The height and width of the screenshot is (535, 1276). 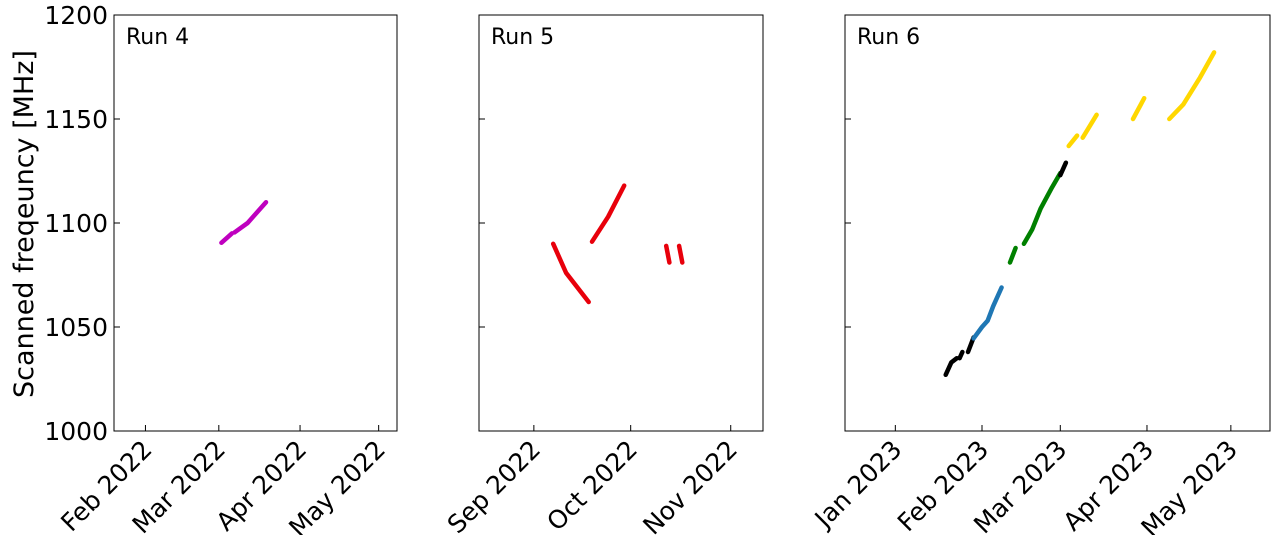 What do you see at coordinates (494, 485) in the screenshot?
I see `panel-2-xtick-label-1: Sep 2022` at bounding box center [494, 485].